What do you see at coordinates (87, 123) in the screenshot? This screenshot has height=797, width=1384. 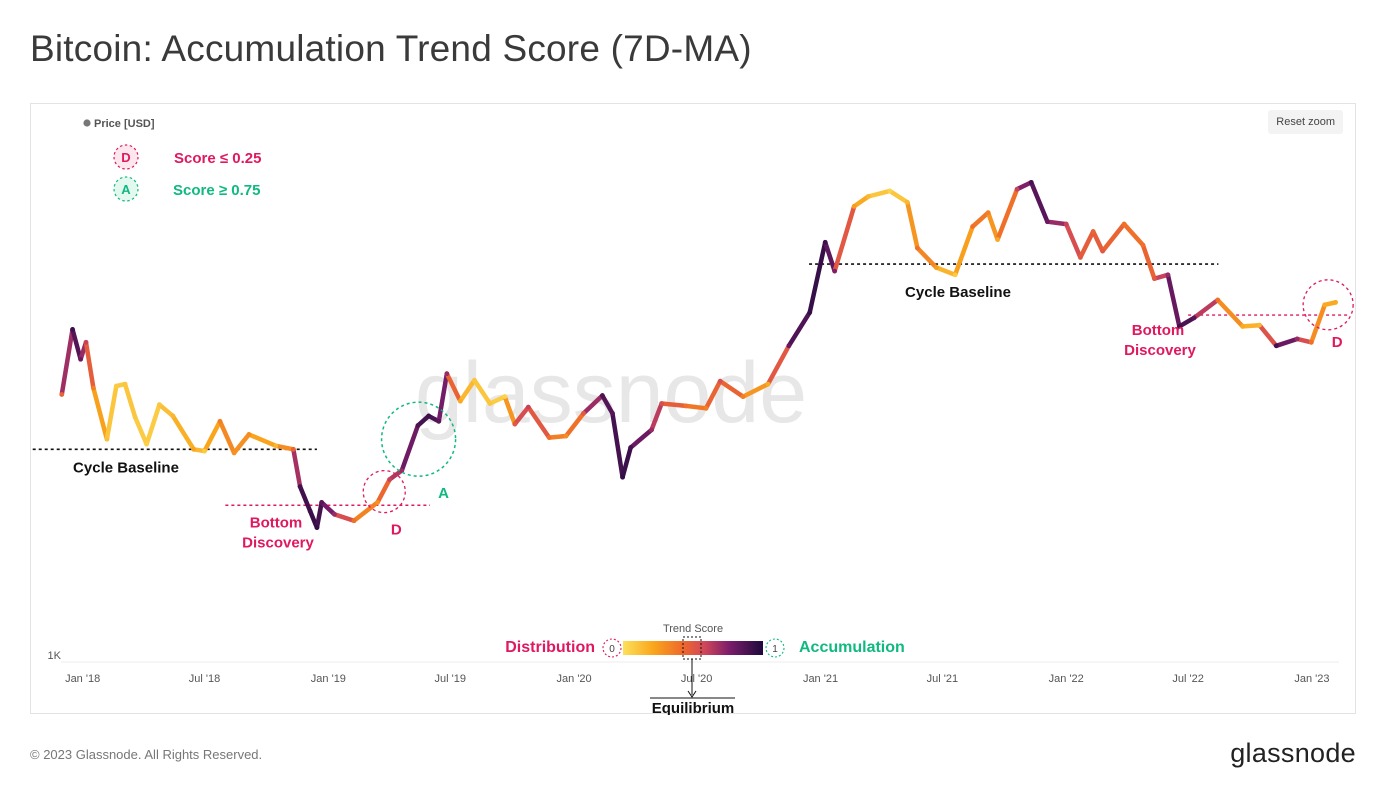 I see `legend-dot` at bounding box center [87, 123].